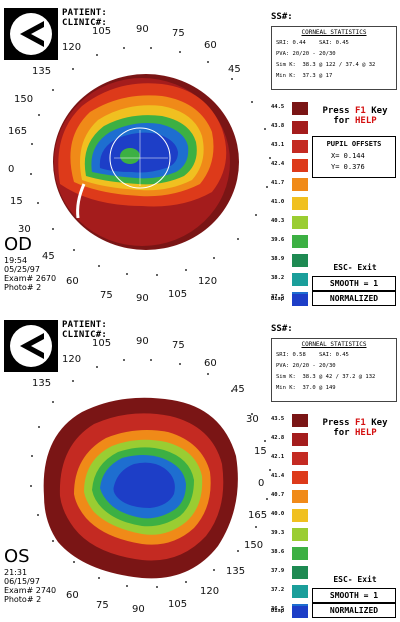 The height and width of the screenshot is (622, 400). What do you see at coordinates (138, 609) in the screenshot?
I see `axis-tick: 90` at bounding box center [138, 609].